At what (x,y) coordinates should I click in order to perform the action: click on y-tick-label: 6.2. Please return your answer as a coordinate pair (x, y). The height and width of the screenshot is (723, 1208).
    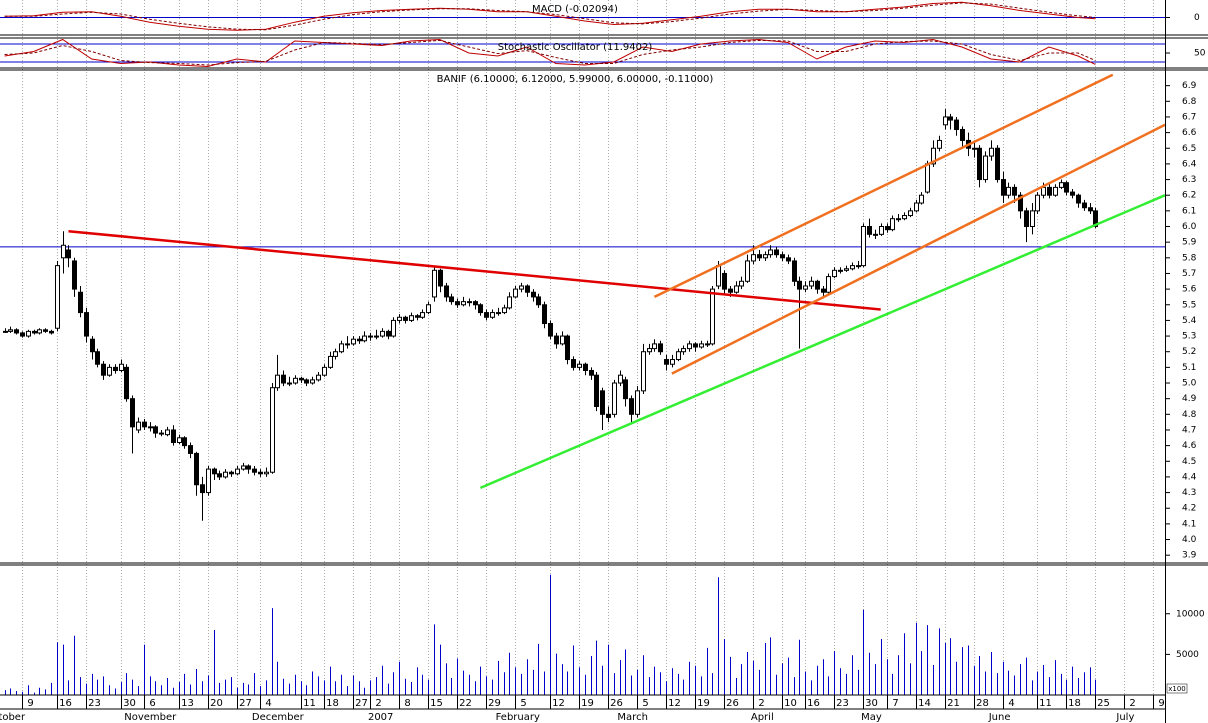
    Looking at the image, I should click on (1189, 196).